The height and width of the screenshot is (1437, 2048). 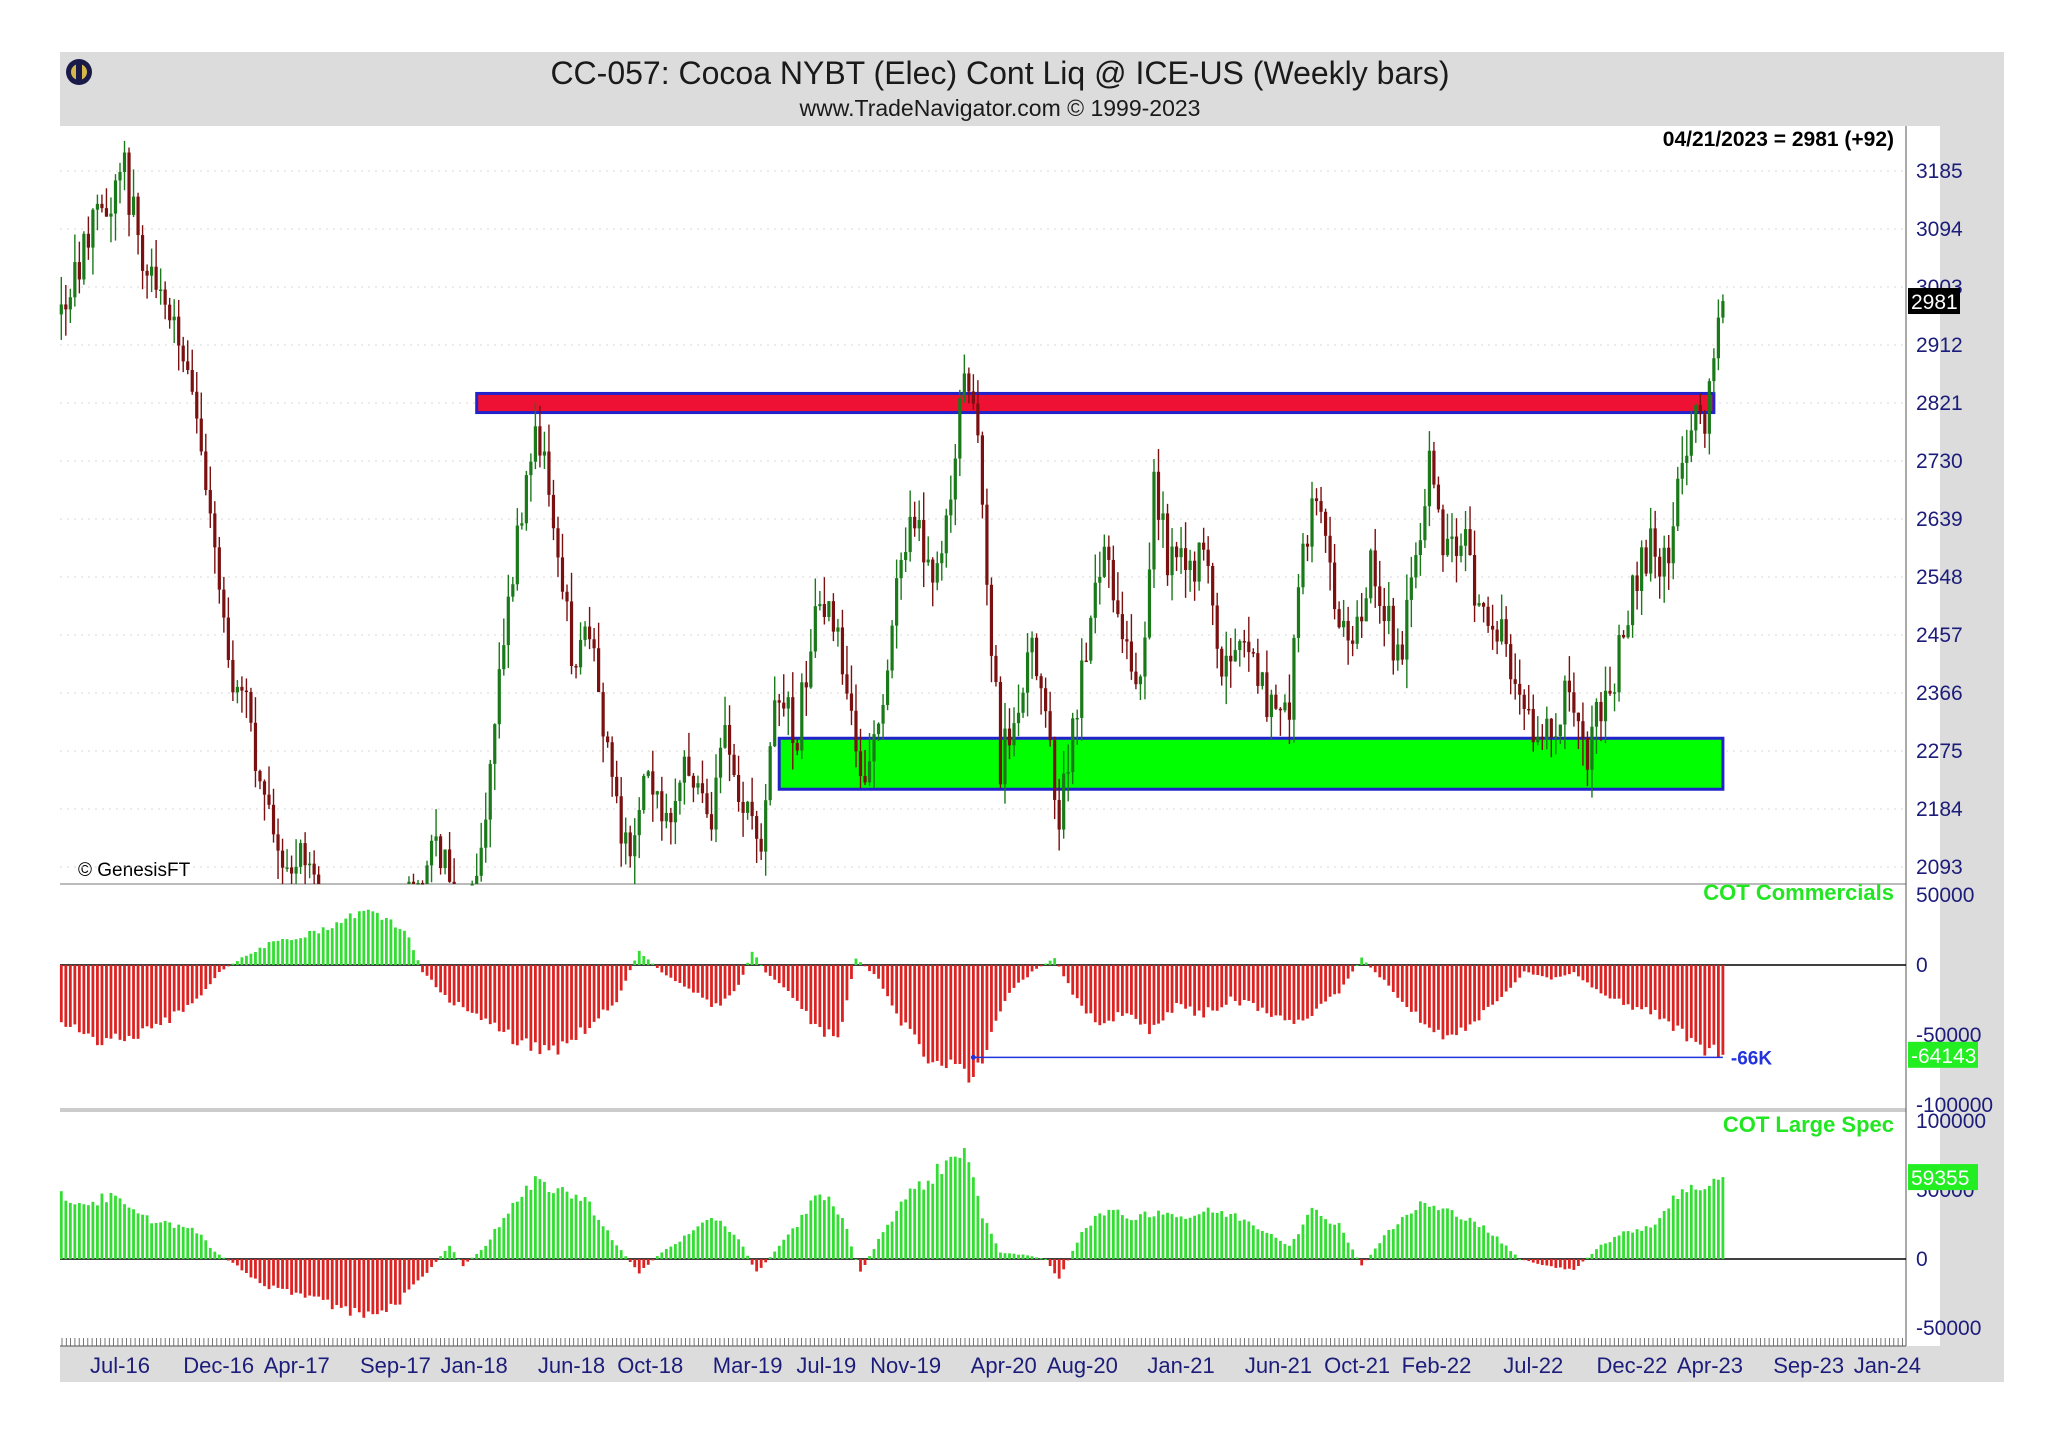 What do you see at coordinates (1939, 519) in the screenshot?
I see `price-tick-label: 2639` at bounding box center [1939, 519].